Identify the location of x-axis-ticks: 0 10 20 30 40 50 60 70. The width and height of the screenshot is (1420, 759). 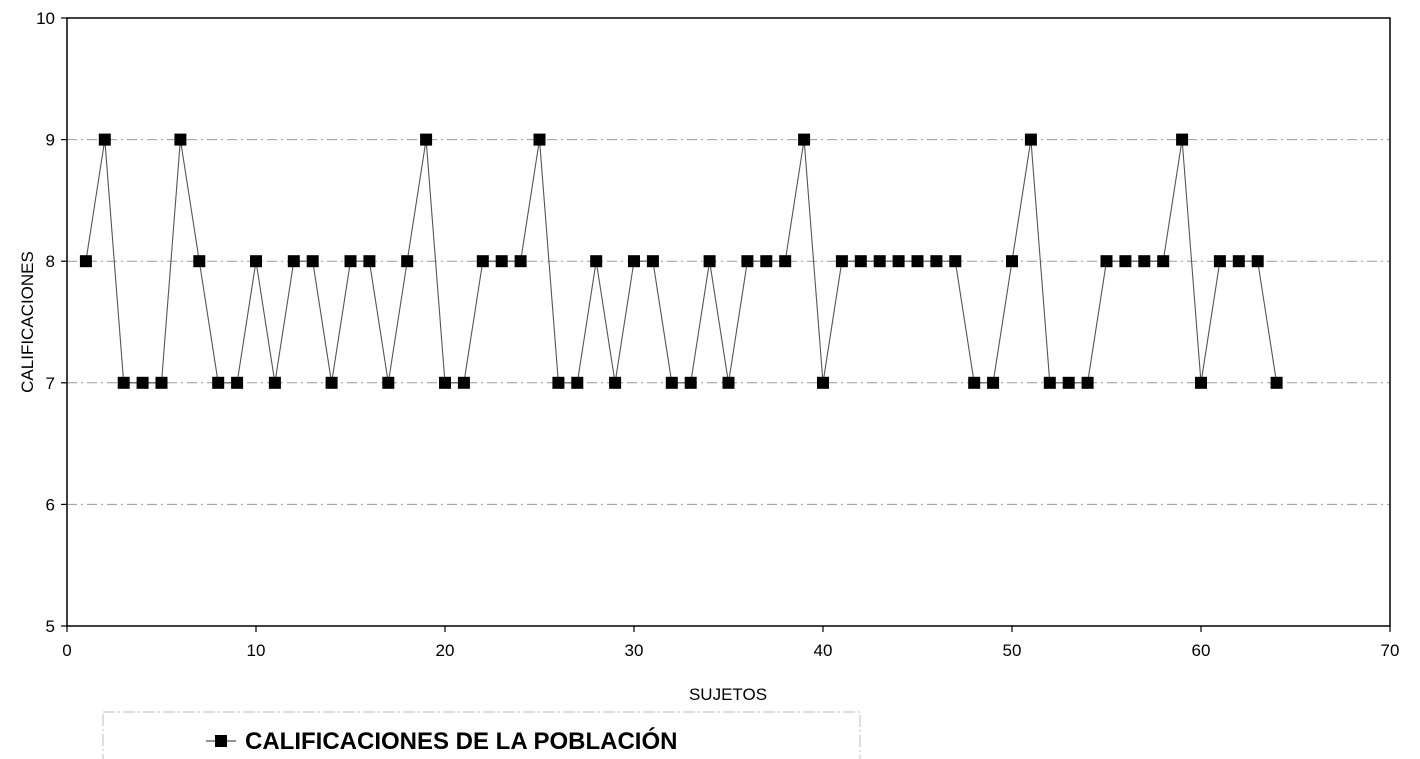
(730, 643).